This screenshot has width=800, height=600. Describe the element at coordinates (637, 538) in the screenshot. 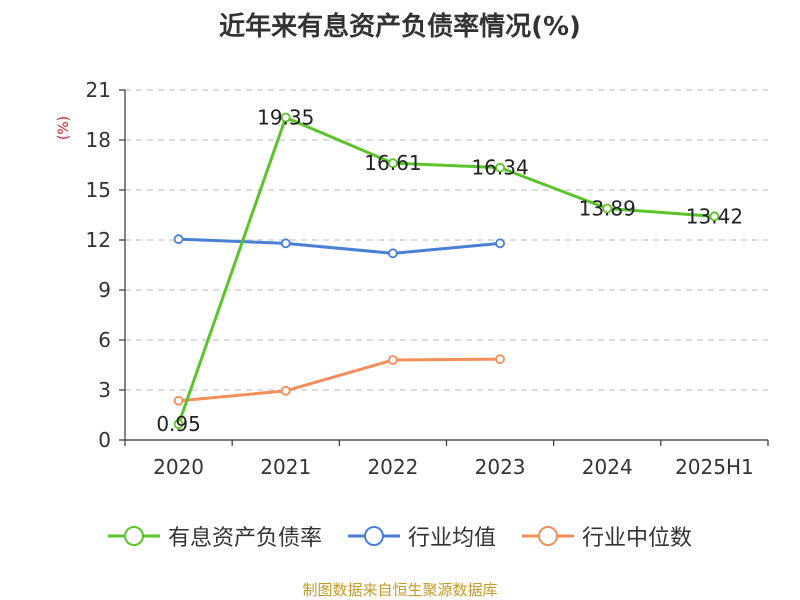

I see `legend-label: 行业中位数` at that location.